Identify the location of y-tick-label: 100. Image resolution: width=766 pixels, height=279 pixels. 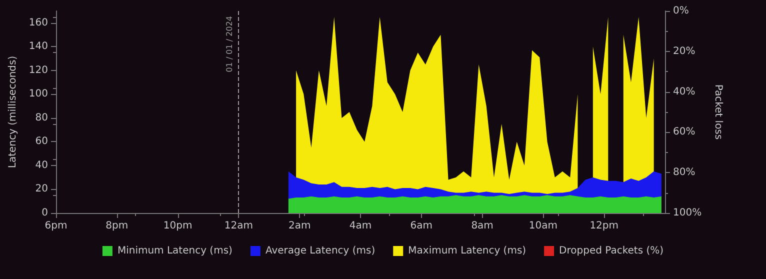
(38, 94).